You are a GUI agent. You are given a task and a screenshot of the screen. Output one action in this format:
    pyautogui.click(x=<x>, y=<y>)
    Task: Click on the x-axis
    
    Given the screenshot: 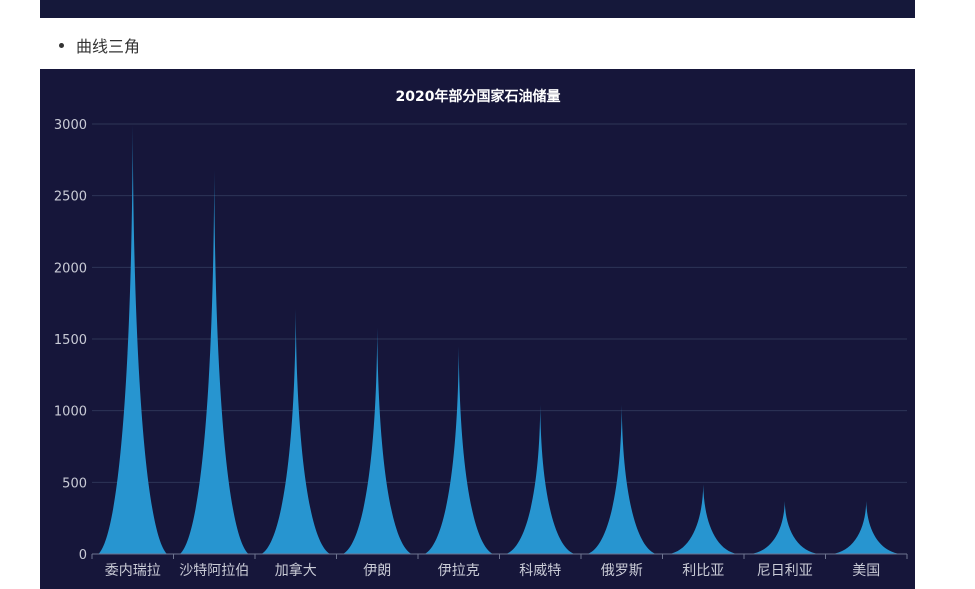 What is the action you would take?
    pyautogui.click(x=499, y=556)
    